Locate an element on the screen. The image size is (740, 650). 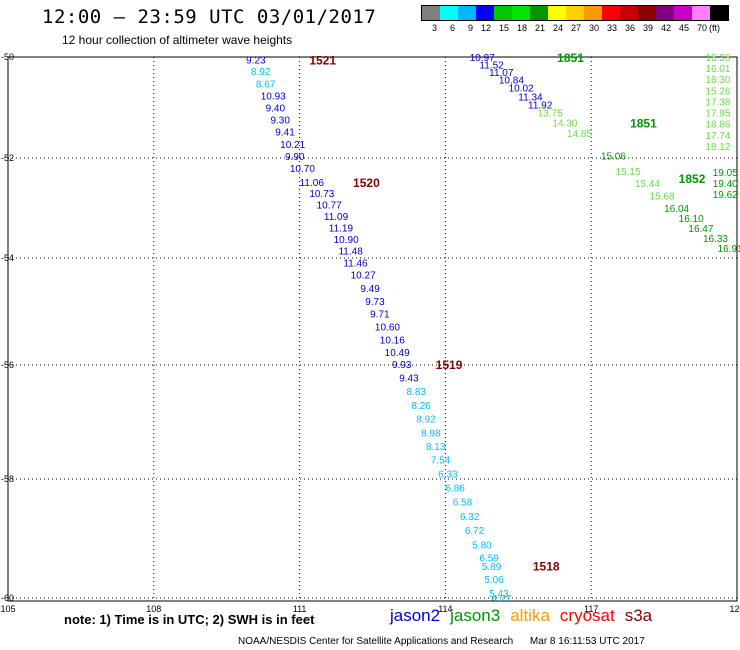
wave-height-label: 9.73 is located at coordinates (375, 302).